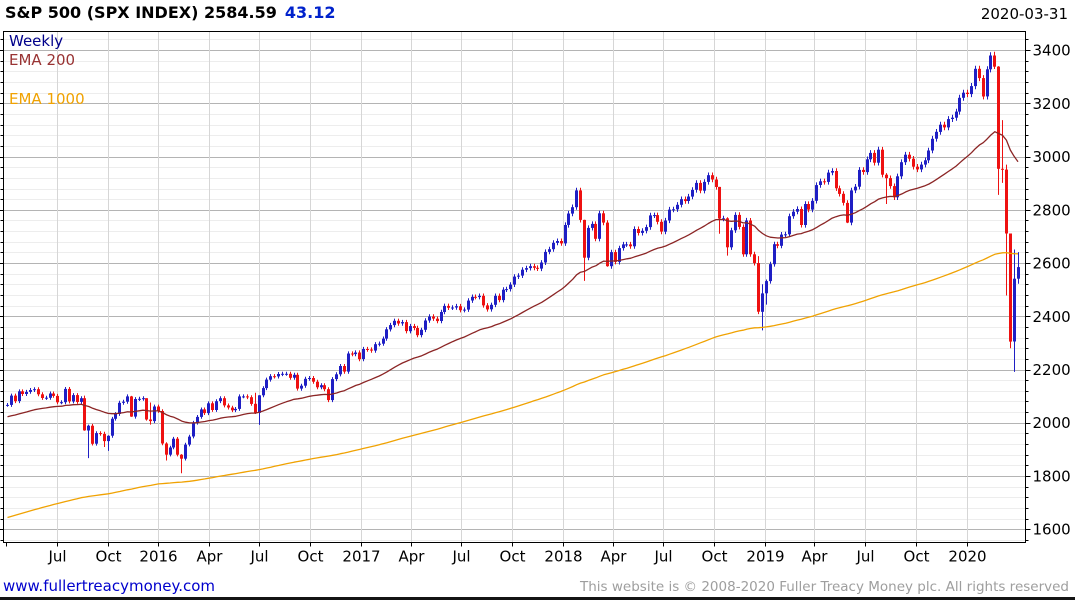 This screenshot has width=1075, height=600. Describe the element at coordinates (361, 557) in the screenshot. I see `svg-text: 2017` at that location.